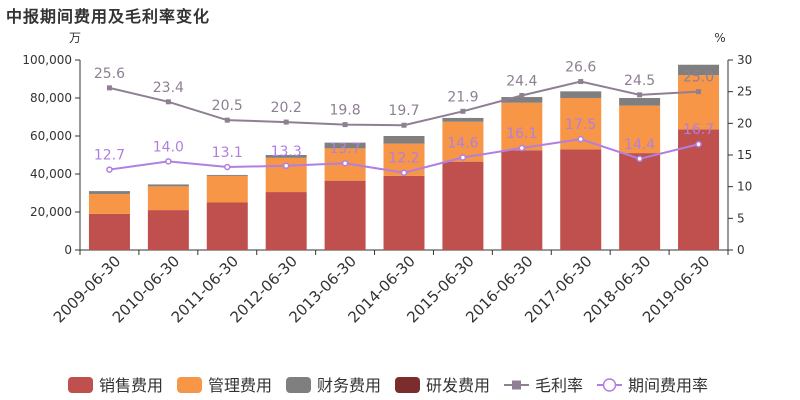  What do you see at coordinates (741, 218) in the screenshot?
I see `right-tick-label: 5` at bounding box center [741, 218].